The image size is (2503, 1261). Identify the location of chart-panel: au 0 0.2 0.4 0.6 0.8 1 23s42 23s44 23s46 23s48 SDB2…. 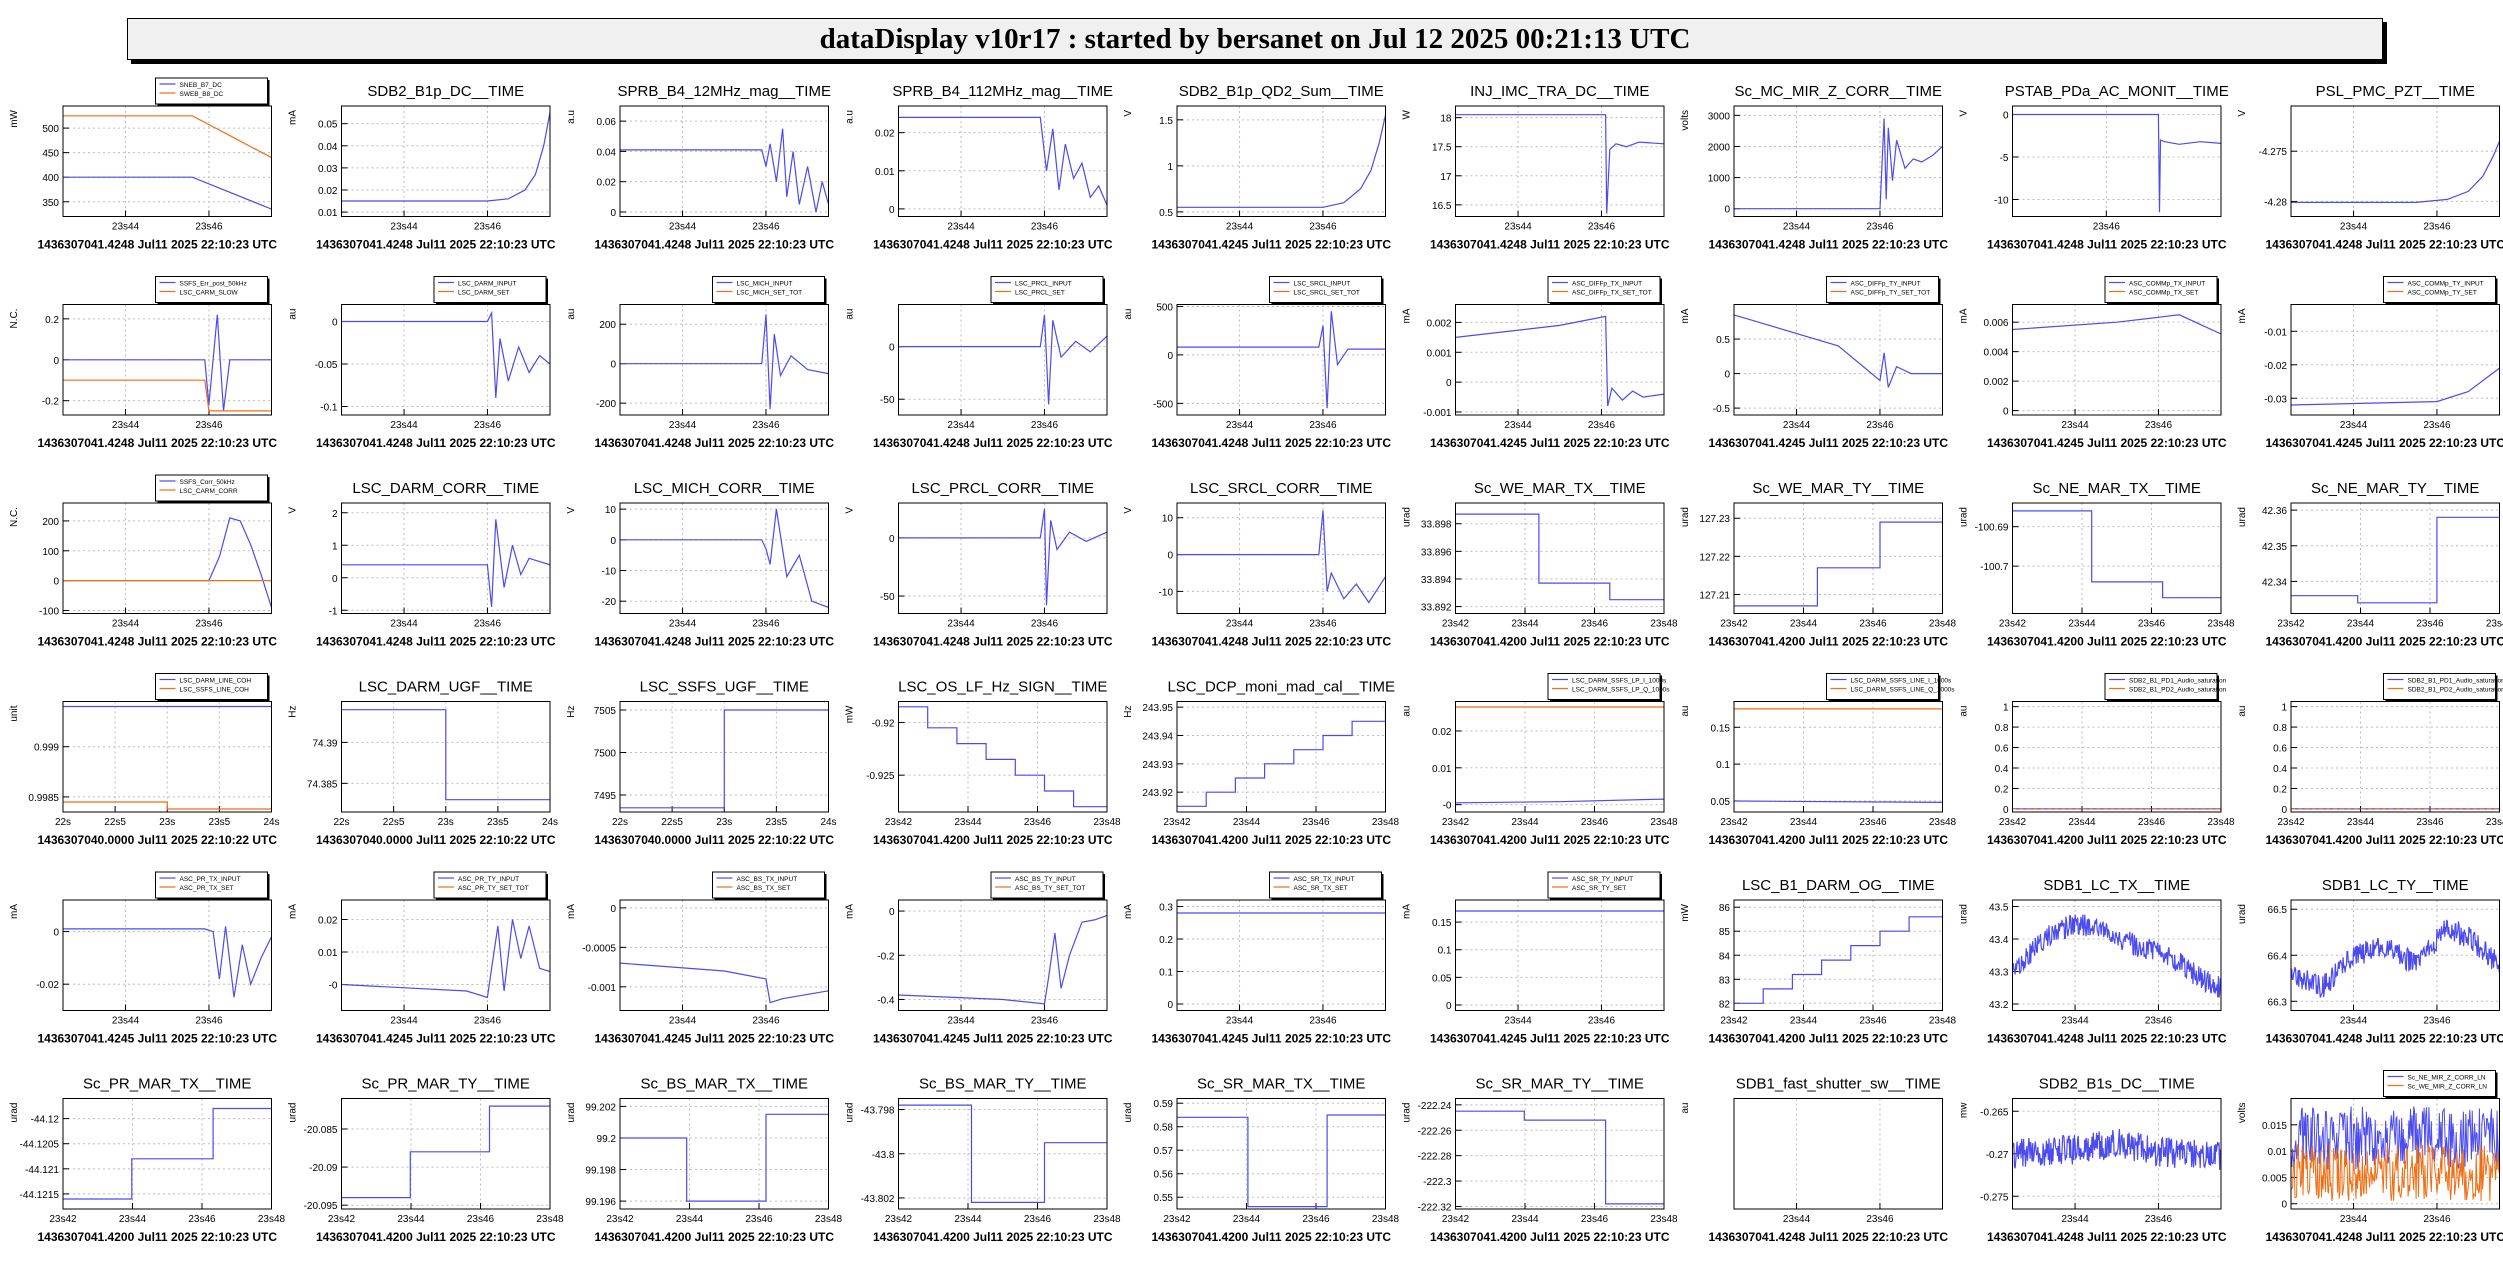
(2097, 760).